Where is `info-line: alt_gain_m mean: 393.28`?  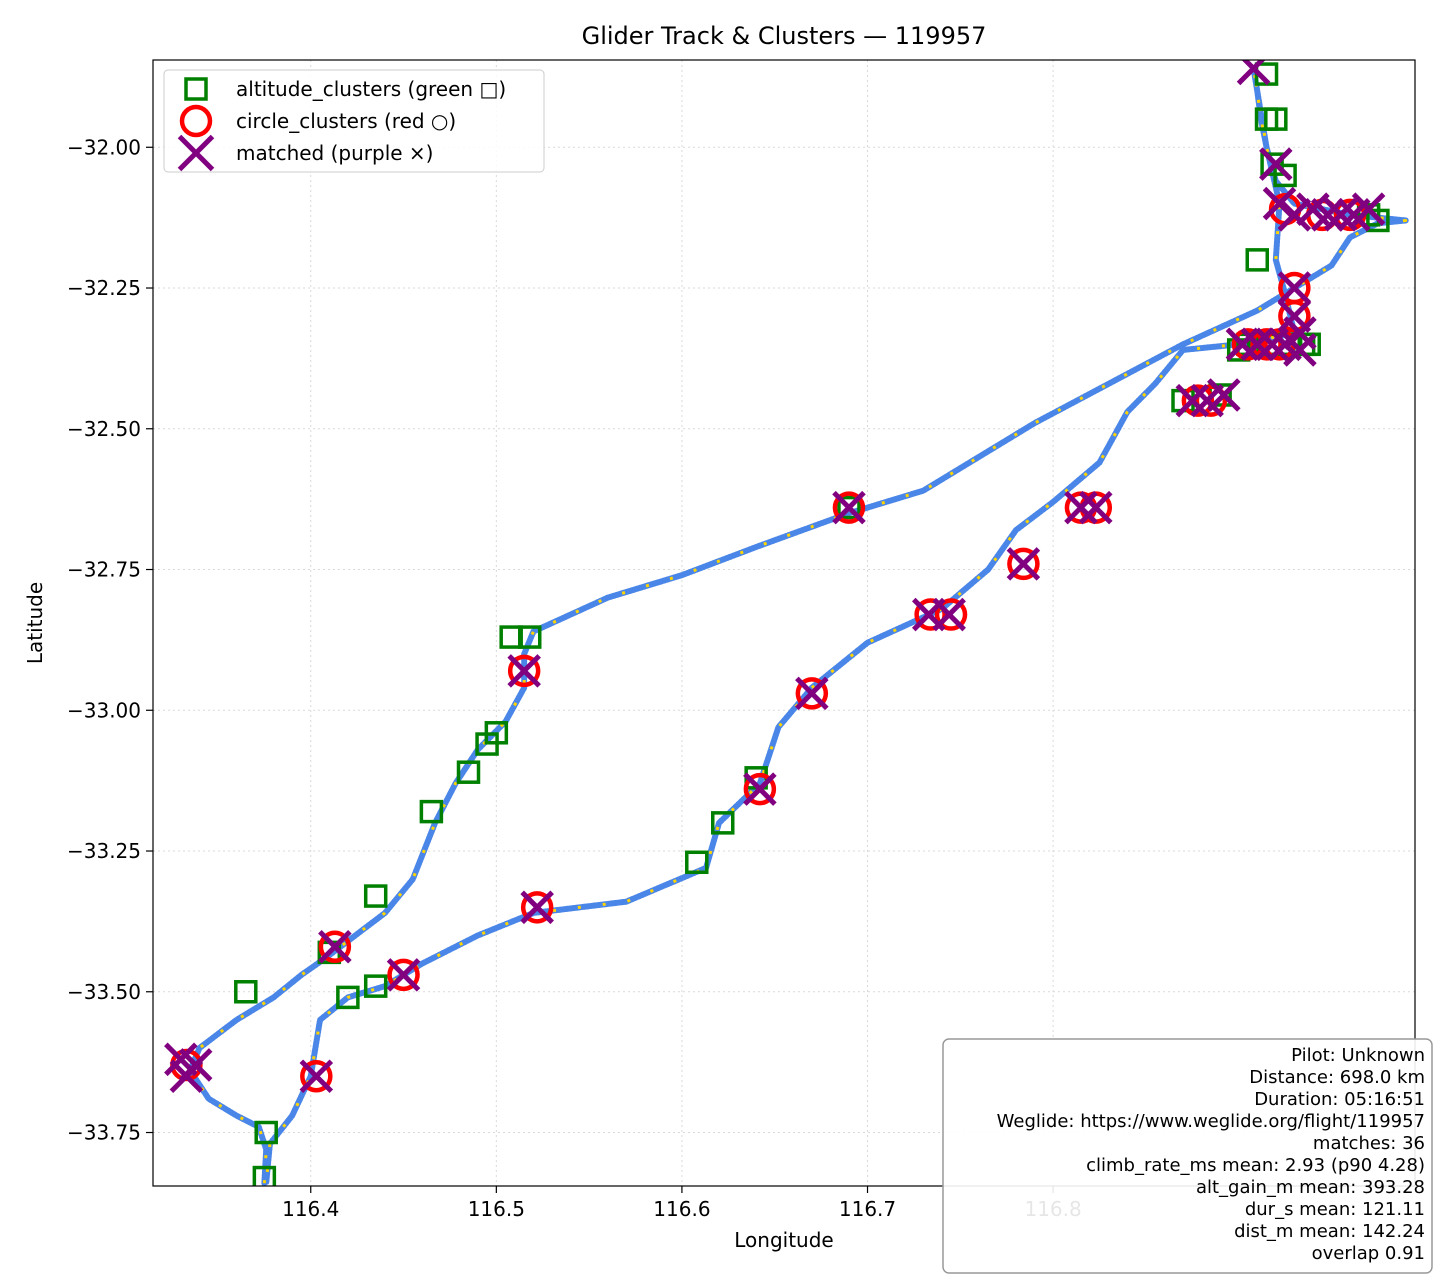
info-line: alt_gain_m mean: 393.28 is located at coordinates (1310, 1187).